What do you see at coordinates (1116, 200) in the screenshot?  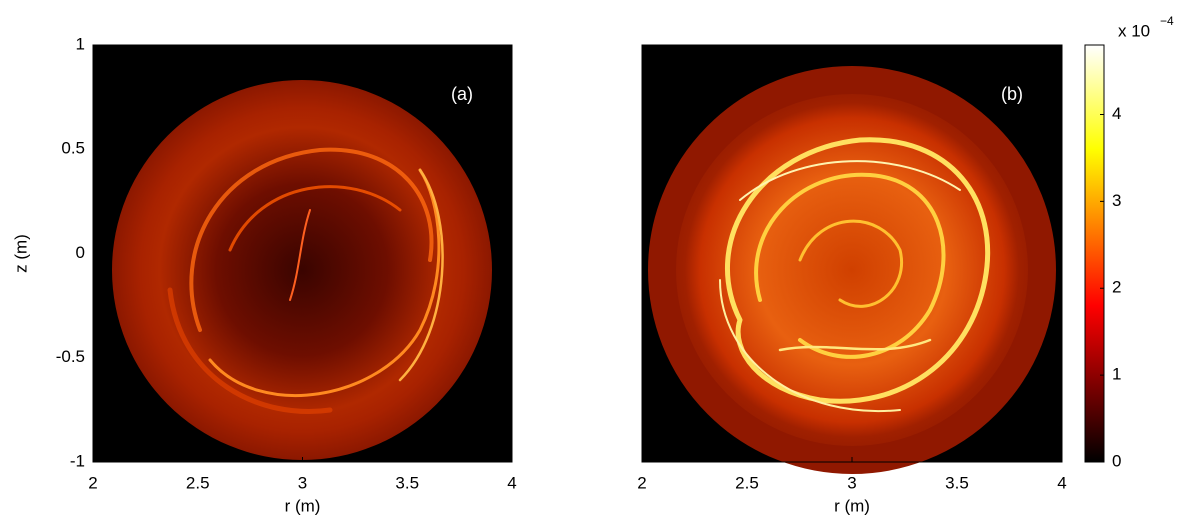 I see `colorbar-tick-label: 3` at bounding box center [1116, 200].